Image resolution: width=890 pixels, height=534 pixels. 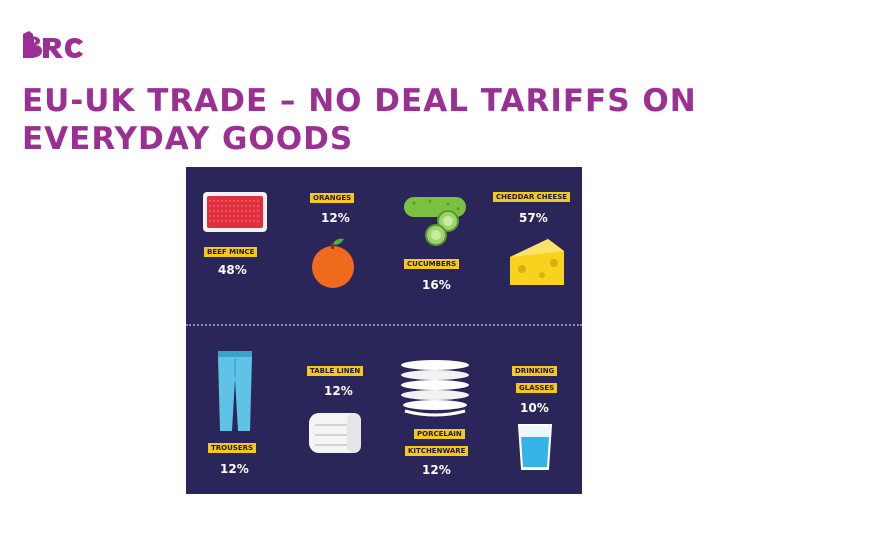 I want to click on item-label: ORANGES, so click(x=332, y=198).